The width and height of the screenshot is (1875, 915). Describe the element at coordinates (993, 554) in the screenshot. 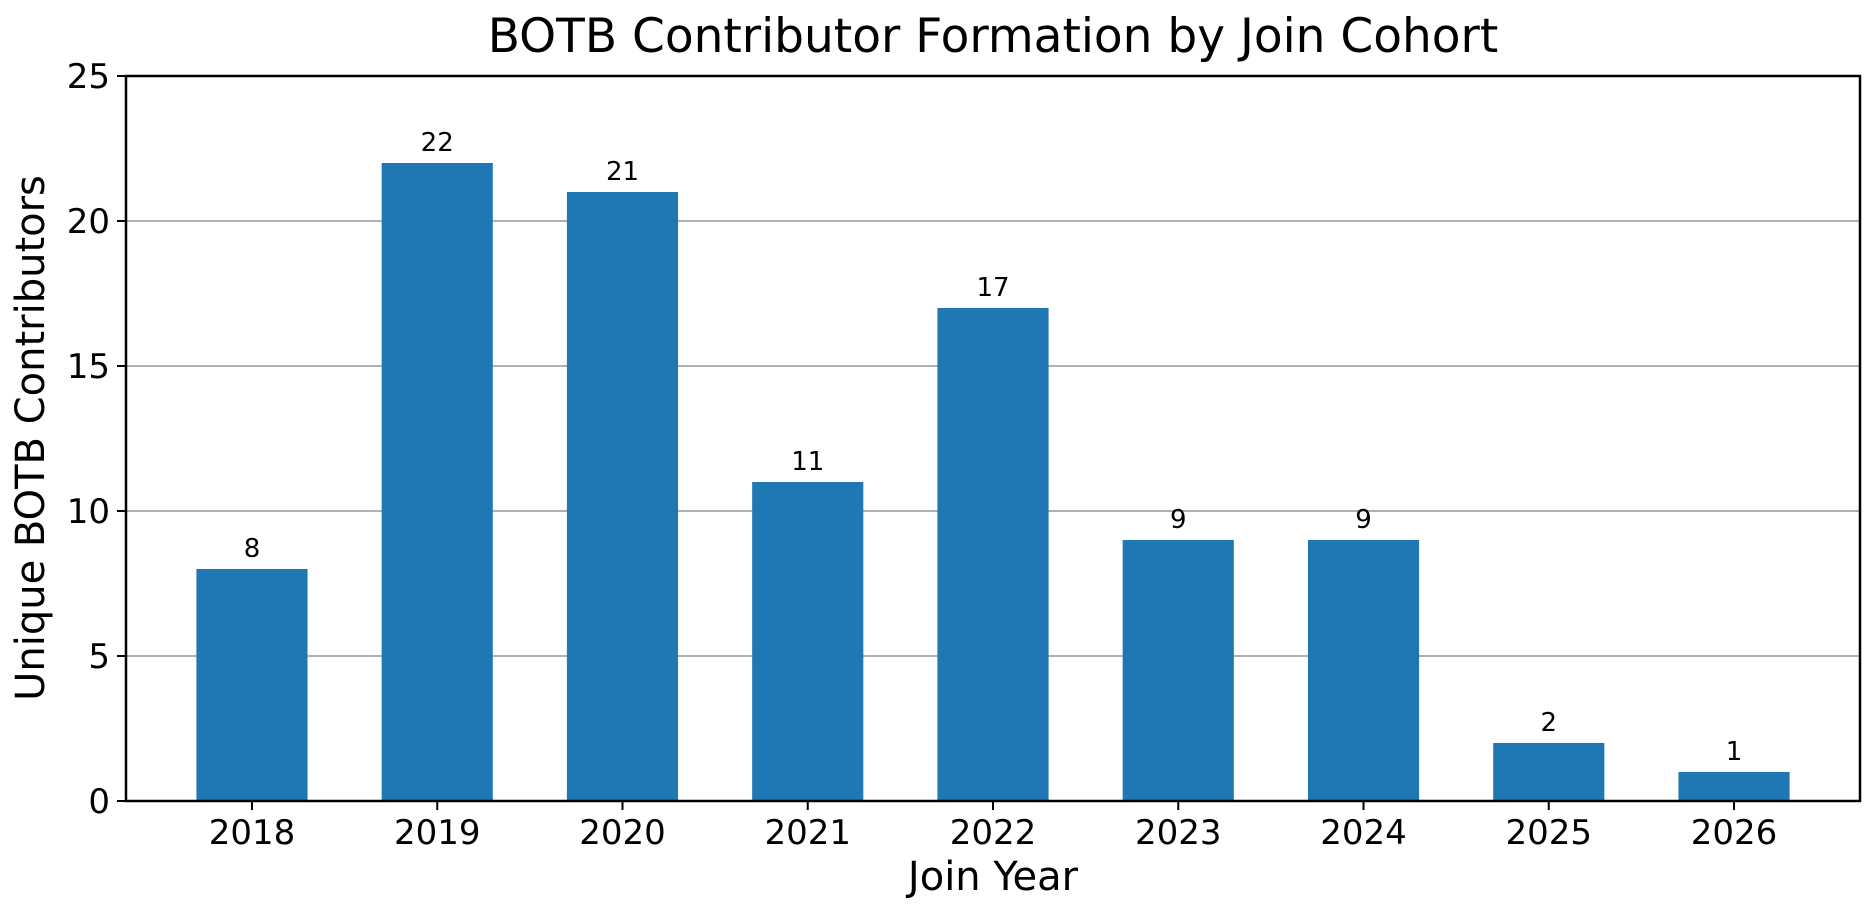

I see `bar-2022` at that location.